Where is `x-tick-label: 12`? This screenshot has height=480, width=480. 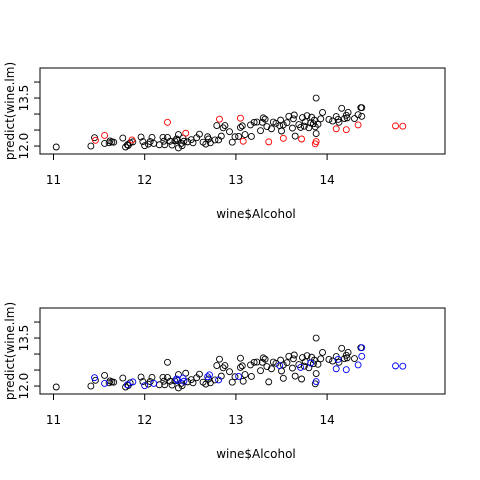 x-tick-label: 12 is located at coordinates (144, 180).